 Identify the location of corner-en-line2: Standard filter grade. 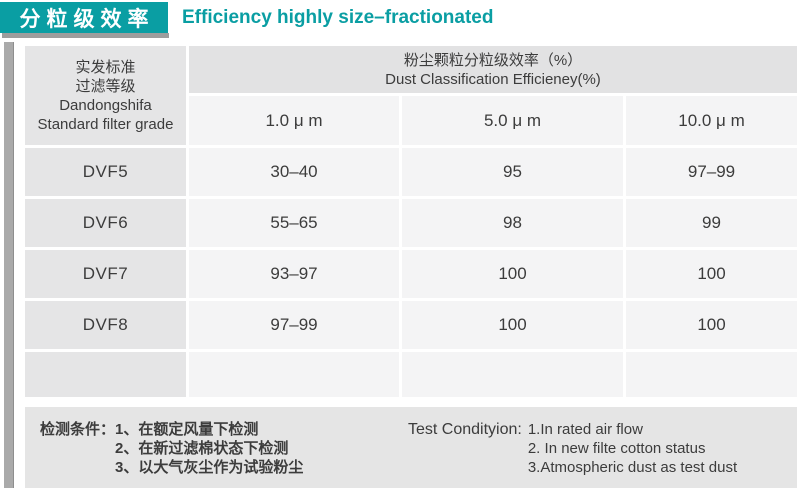
(105, 124).